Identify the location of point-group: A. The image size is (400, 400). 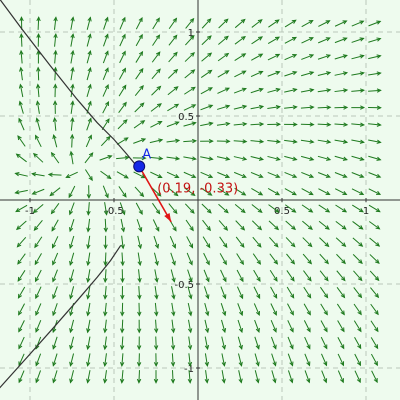
(142, 160).